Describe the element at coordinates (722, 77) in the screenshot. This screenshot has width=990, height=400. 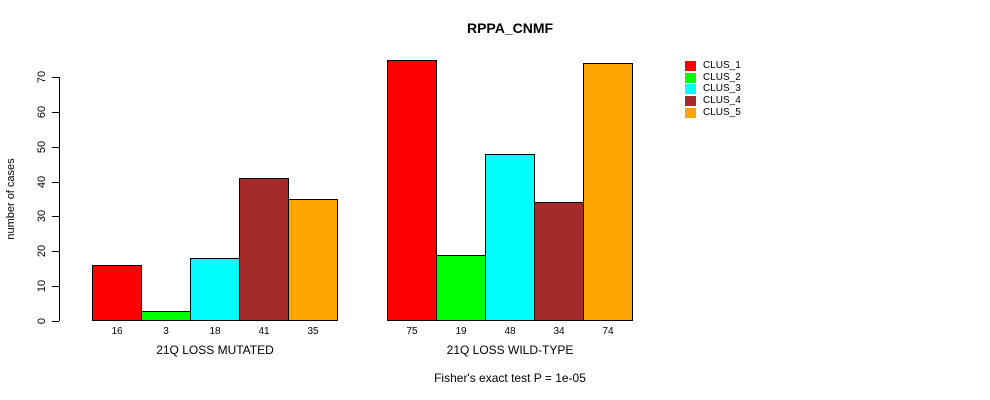
I see `legend-label-clus_2: CLUS_2` at that location.